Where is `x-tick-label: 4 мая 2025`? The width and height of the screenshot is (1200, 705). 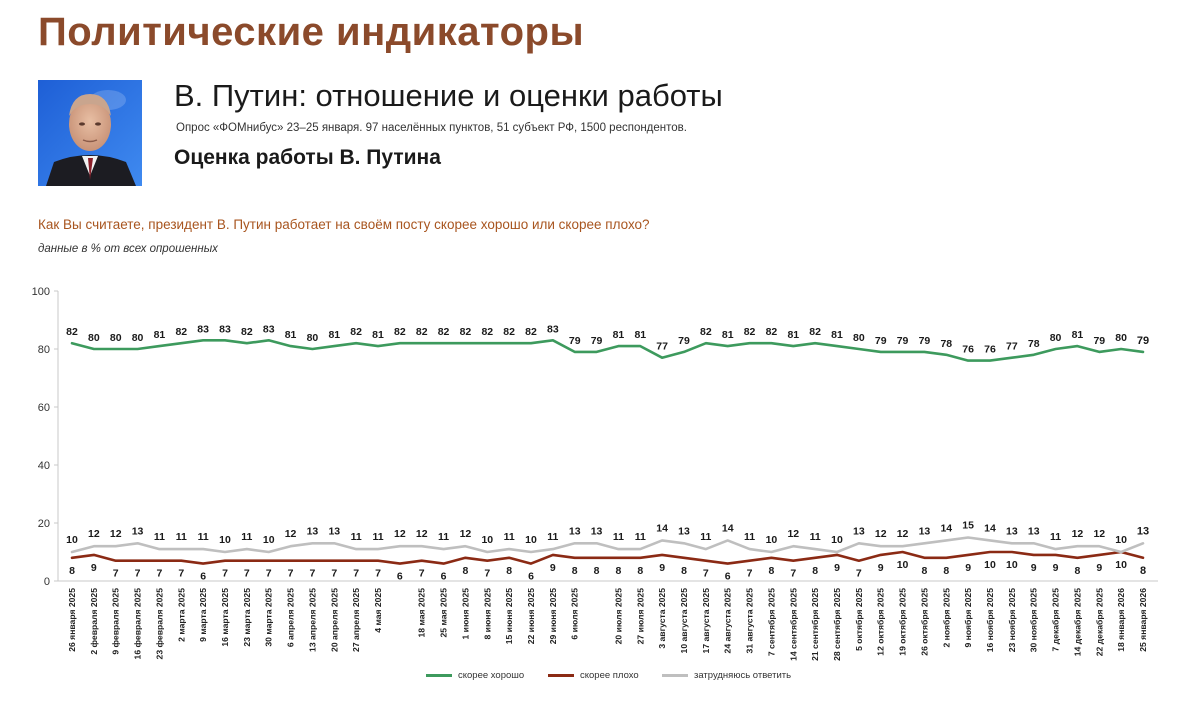 x-tick-label: 4 мая 2025 is located at coordinates (378, 610).